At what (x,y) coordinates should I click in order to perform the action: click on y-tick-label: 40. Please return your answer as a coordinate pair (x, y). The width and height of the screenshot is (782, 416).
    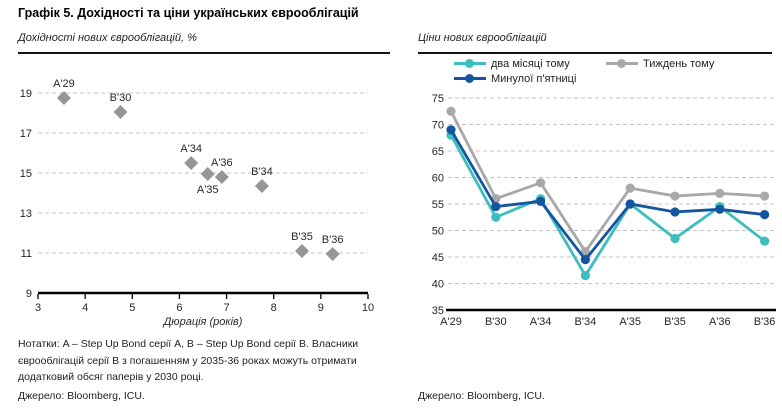
    Looking at the image, I should click on (438, 285).